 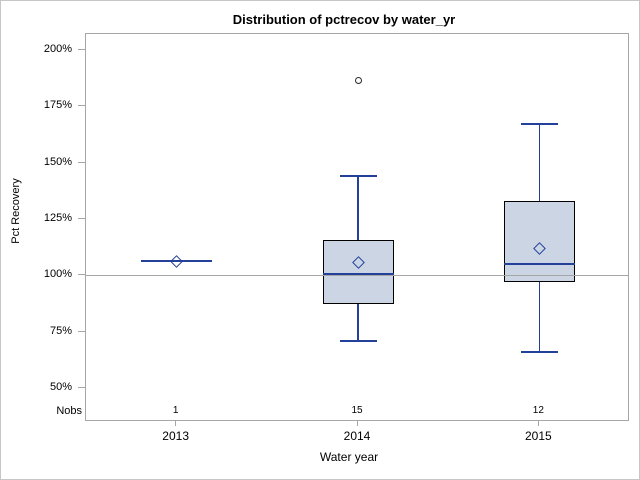 I want to click on mean-diamond-icon, so click(x=177, y=261).